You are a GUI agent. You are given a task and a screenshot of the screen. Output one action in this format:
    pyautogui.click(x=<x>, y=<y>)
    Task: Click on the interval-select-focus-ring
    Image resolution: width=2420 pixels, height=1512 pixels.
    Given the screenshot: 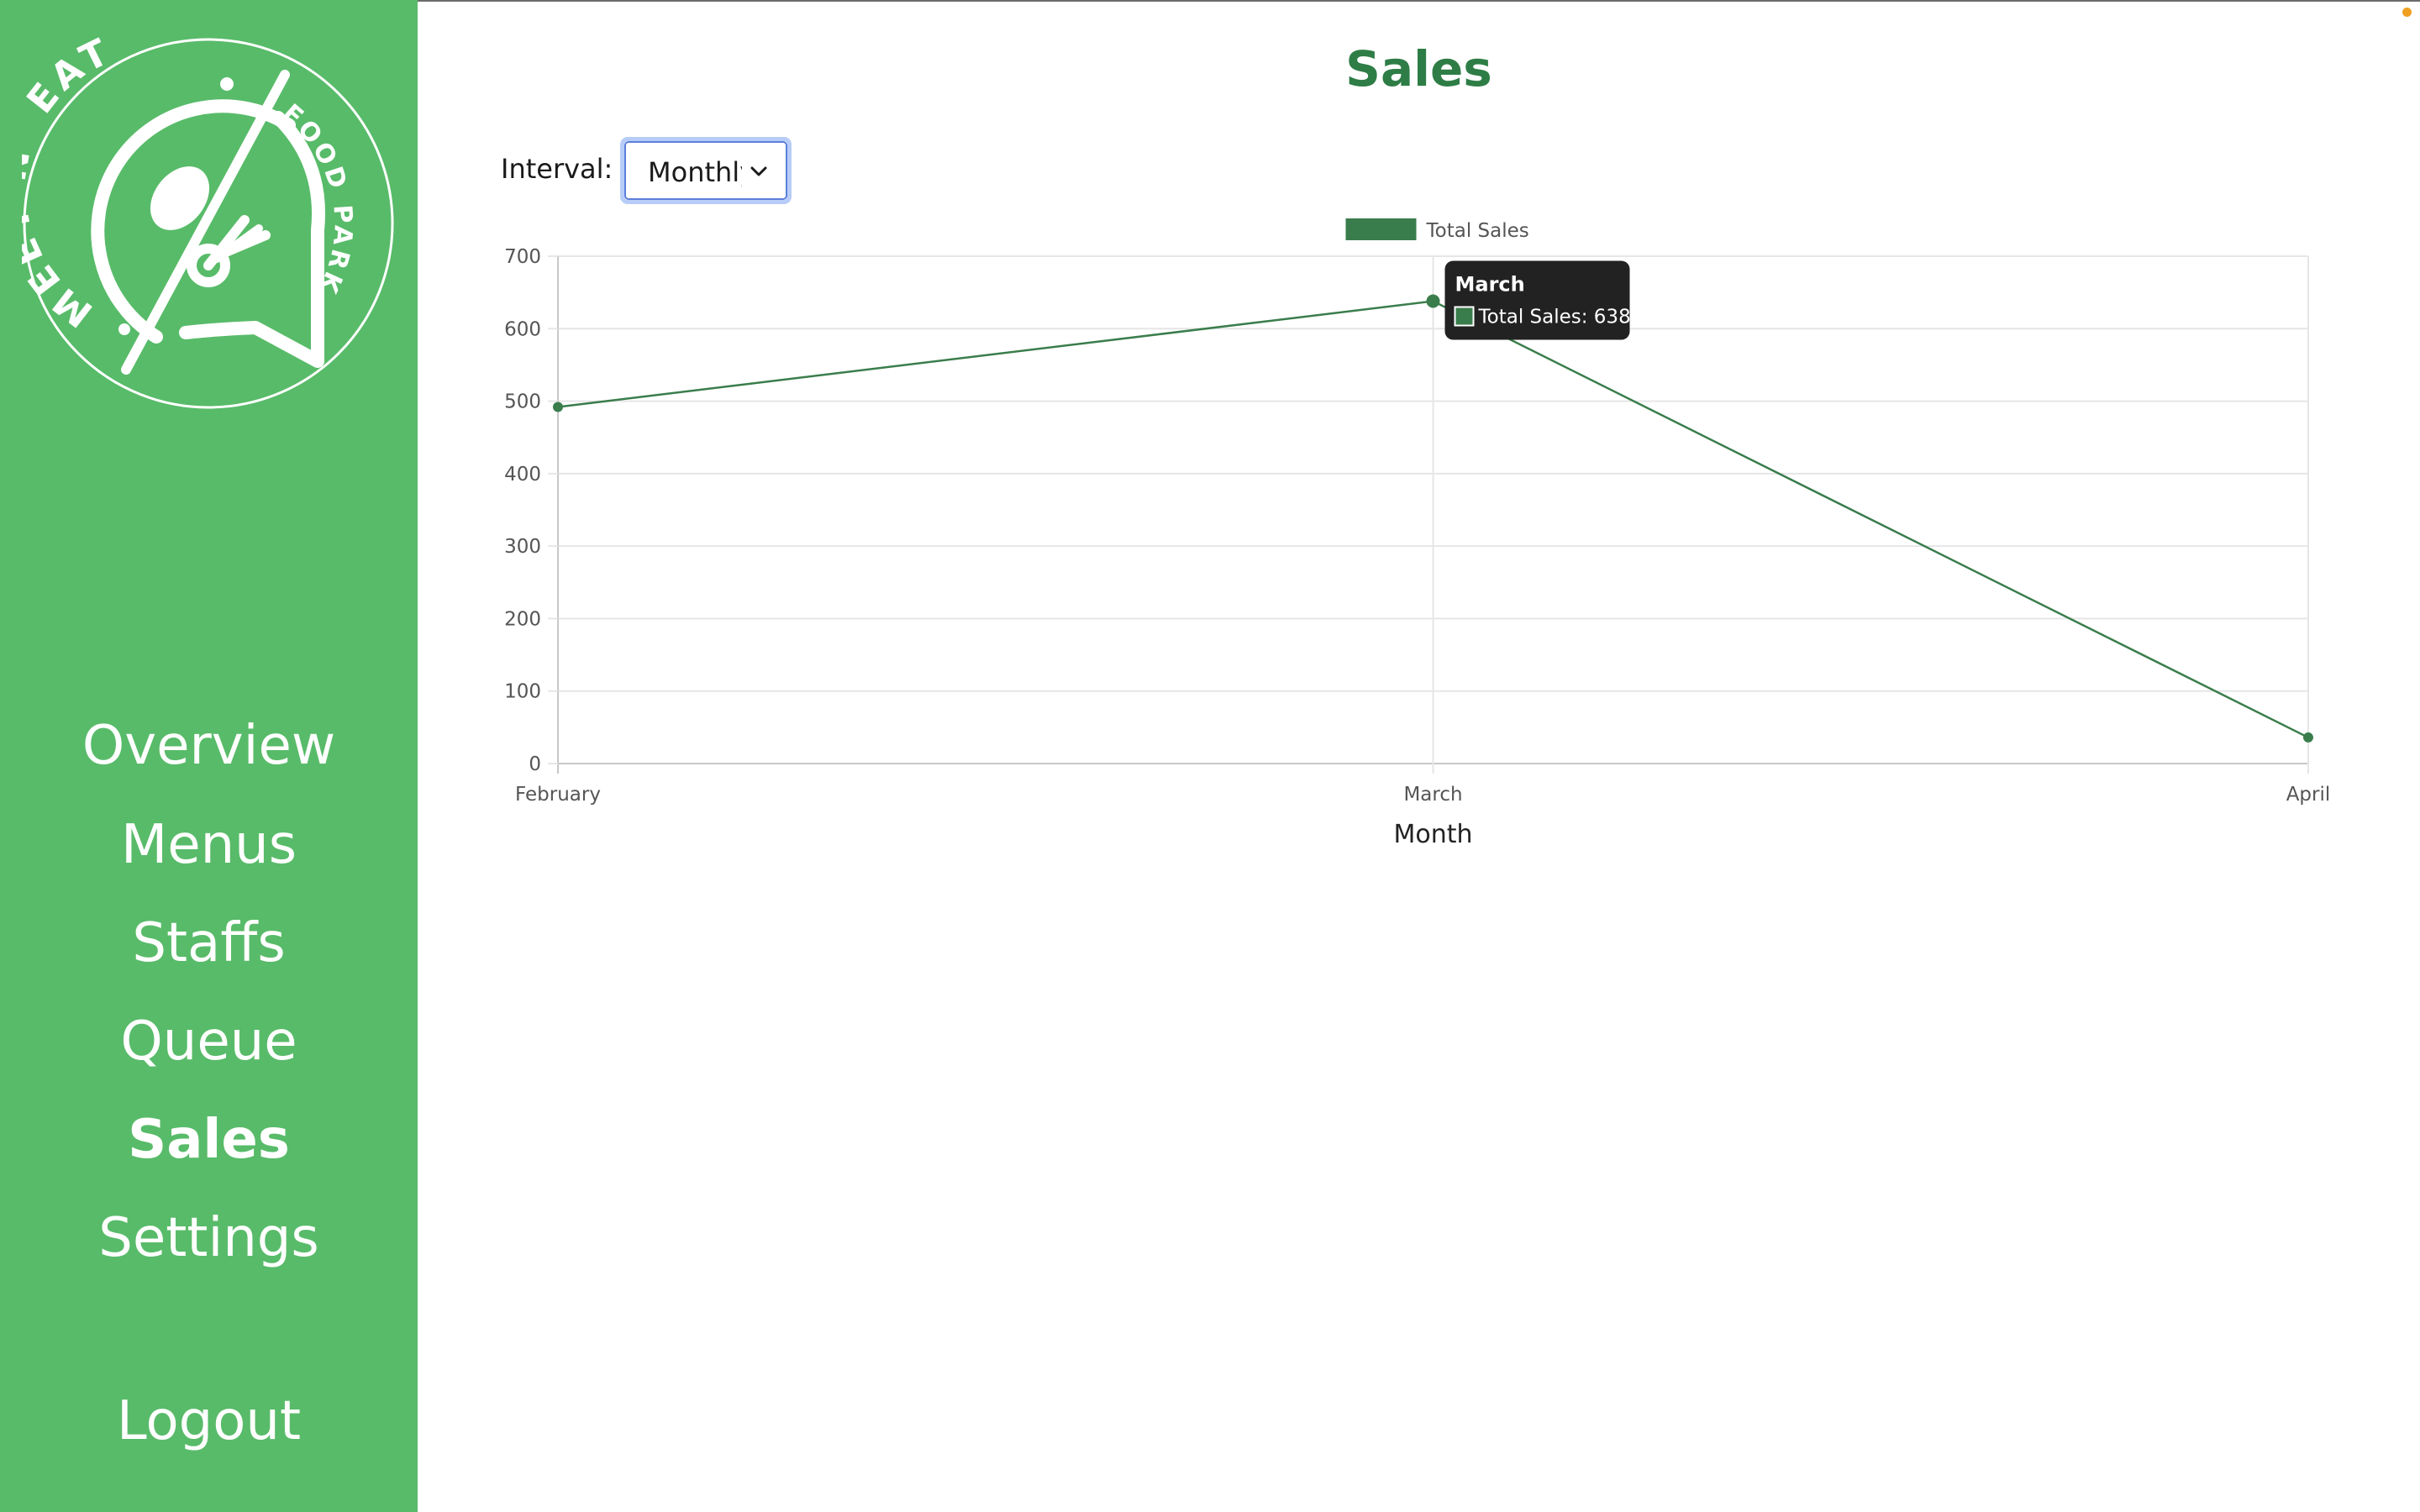 What is the action you would take?
    pyautogui.click(x=705, y=170)
    